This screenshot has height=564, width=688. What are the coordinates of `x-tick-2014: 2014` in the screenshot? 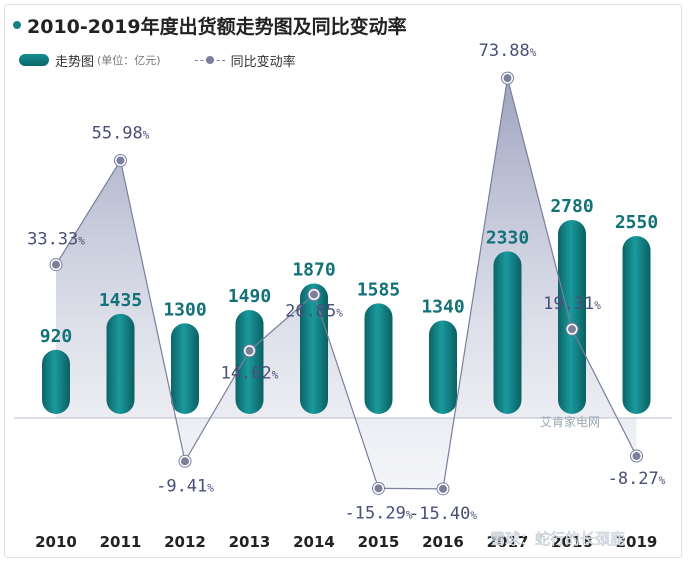 It's located at (314, 542).